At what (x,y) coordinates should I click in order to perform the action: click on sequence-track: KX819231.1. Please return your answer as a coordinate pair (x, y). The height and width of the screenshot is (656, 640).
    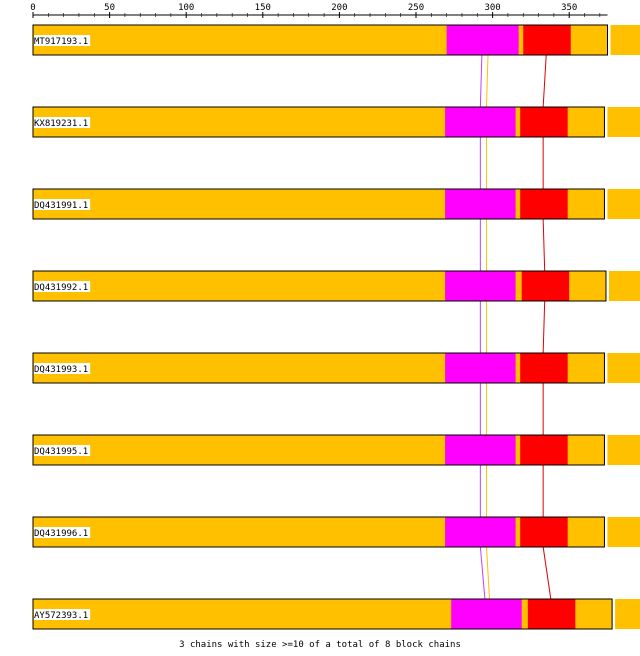
    Looking at the image, I should click on (336, 122).